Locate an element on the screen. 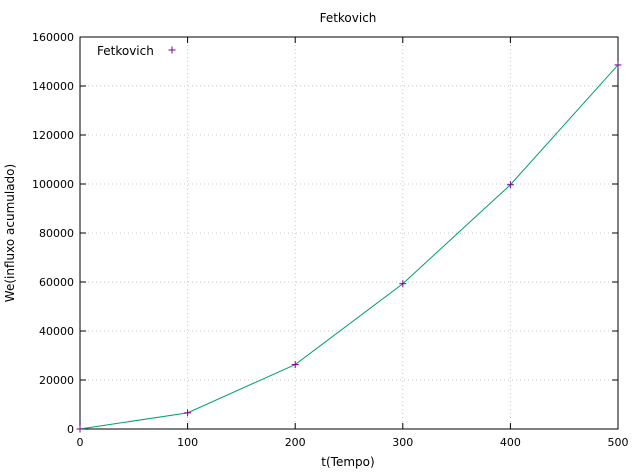  legend-label: Fetkovich is located at coordinates (125, 51).